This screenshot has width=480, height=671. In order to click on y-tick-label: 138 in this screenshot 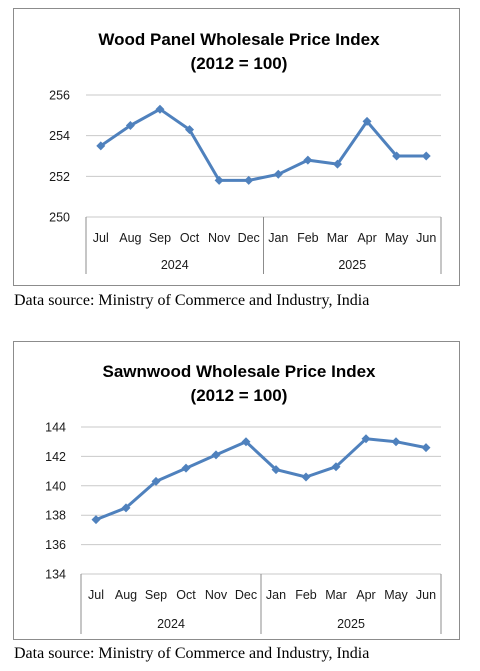, I will do `click(55, 516)`.